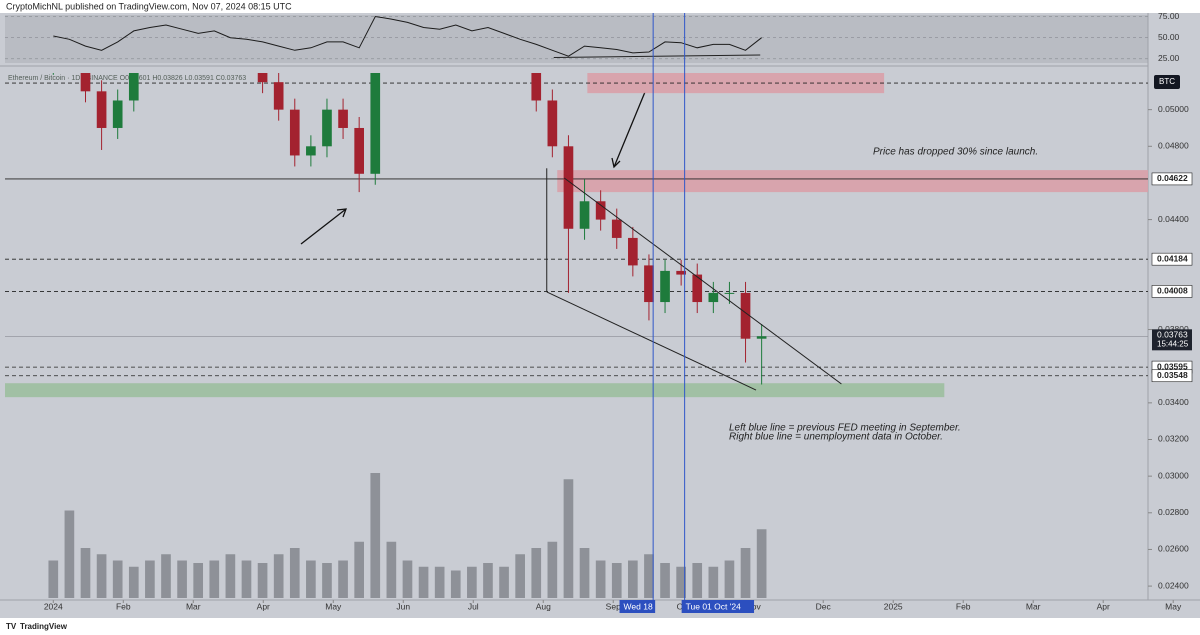 This screenshot has height=635, width=1200. Describe the element at coordinates (600, 6) in the screenshot. I see `header-bar` at that location.